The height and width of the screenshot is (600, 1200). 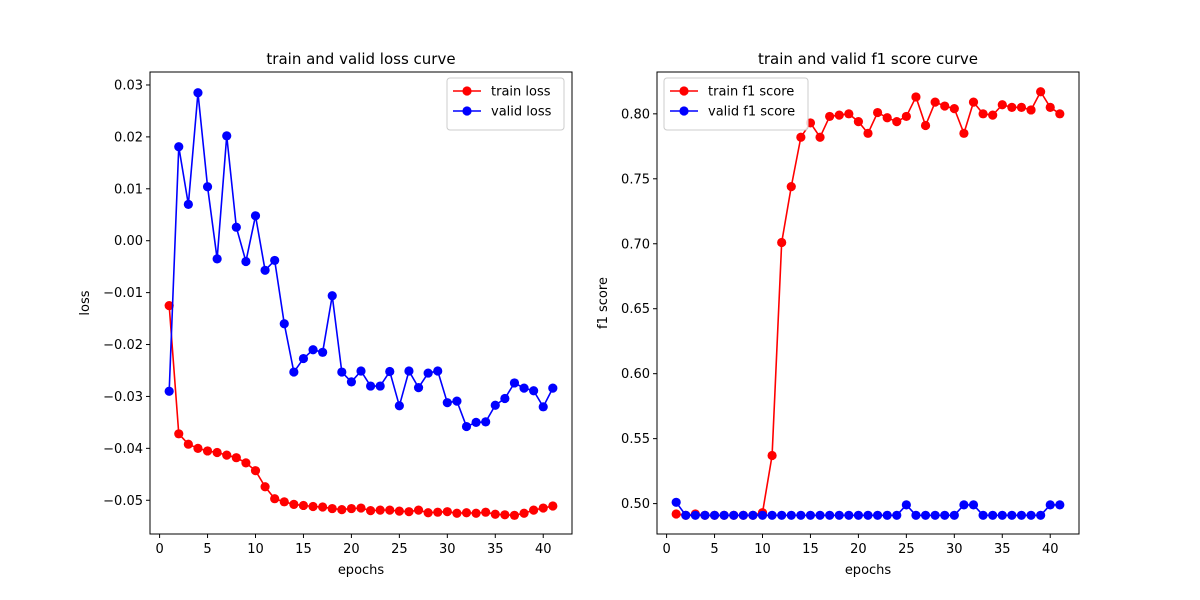 I want to click on loss-y-tick-label: 0.01, so click(x=128, y=189).